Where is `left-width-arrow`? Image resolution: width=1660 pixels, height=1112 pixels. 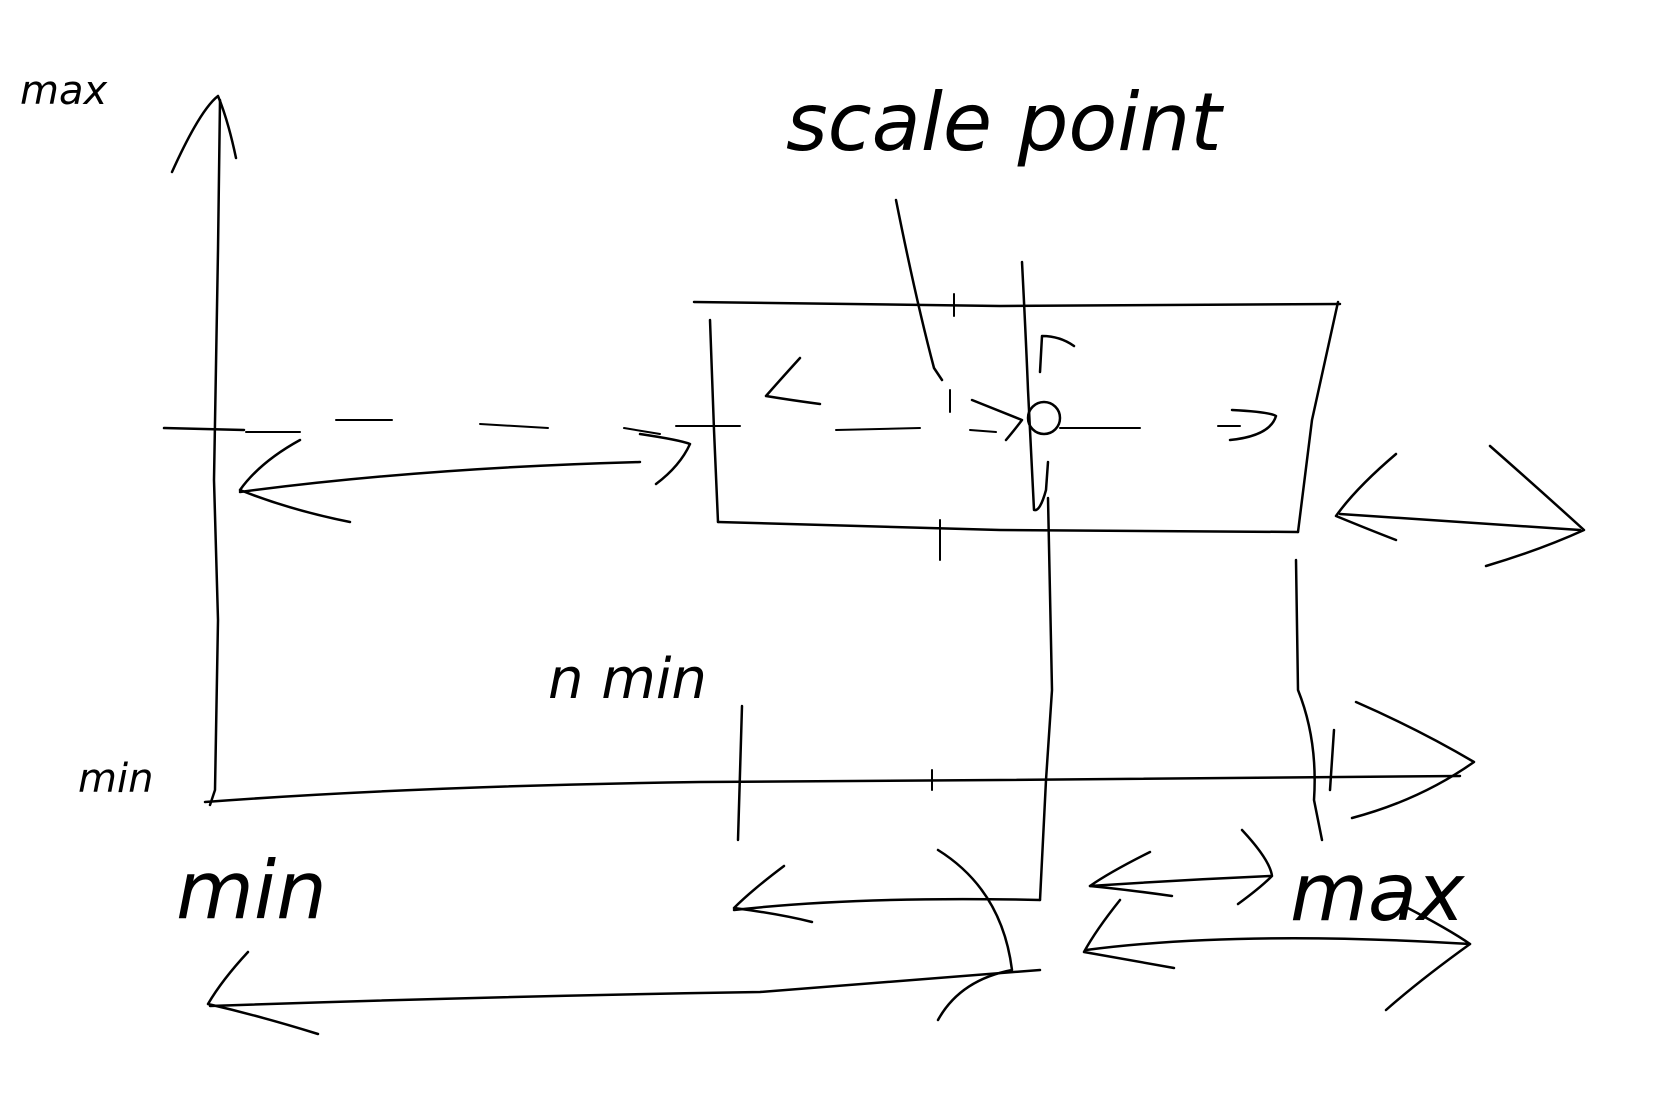
left-width-arrow is located at coordinates (465, 478).